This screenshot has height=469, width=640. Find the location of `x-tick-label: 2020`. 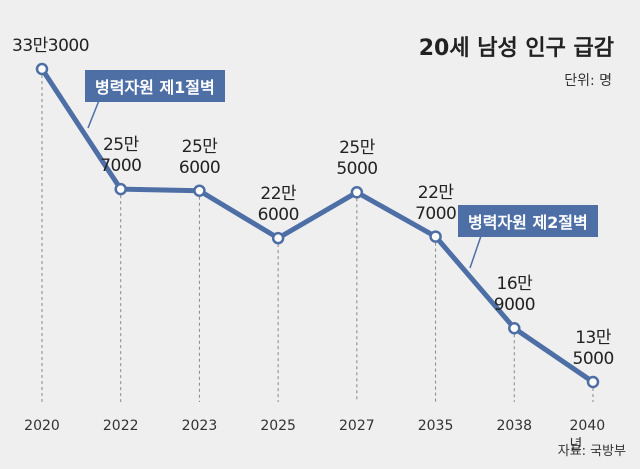

x-tick-label: 2020 is located at coordinates (42, 426).